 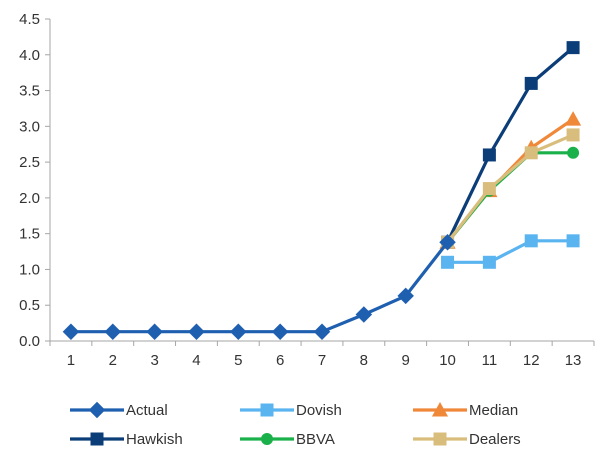 I want to click on x-tick-label: 3, so click(x=154, y=360).